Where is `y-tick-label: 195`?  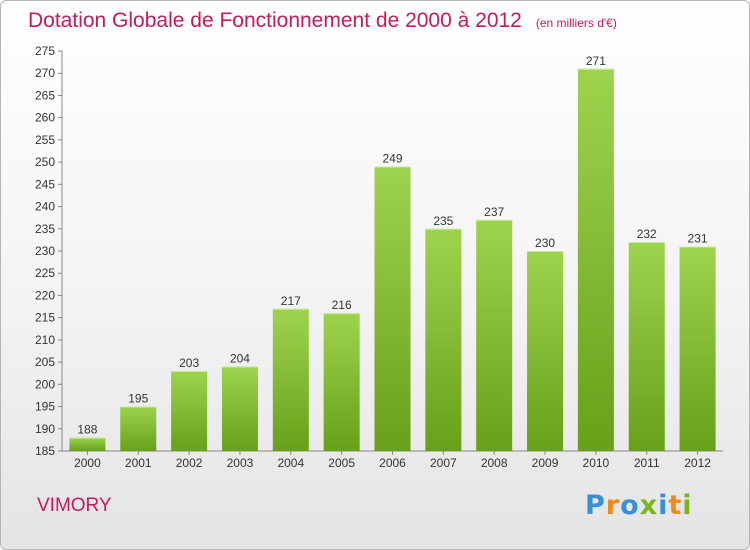
y-tick-label: 195 is located at coordinates (45, 407).